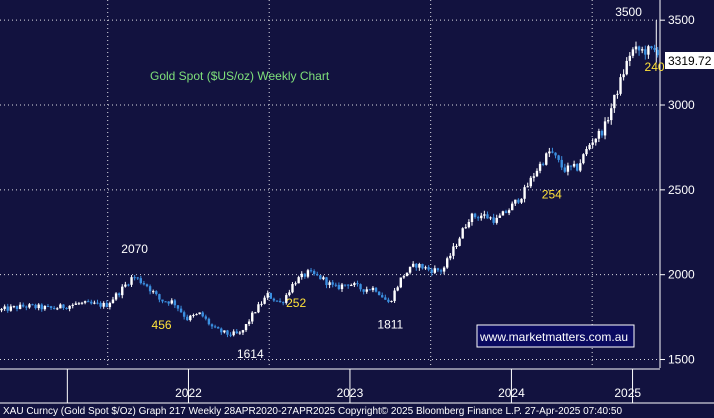  I want to click on x-tick-label-2024: 2024, so click(511, 393).